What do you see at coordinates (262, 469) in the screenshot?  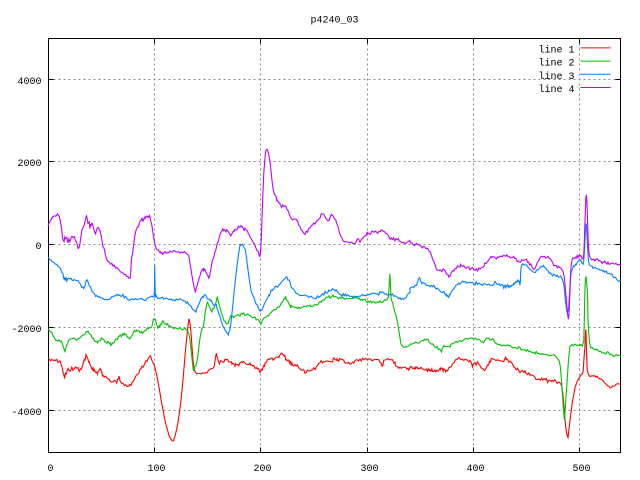 I see `svg-text: 200` at bounding box center [262, 469].